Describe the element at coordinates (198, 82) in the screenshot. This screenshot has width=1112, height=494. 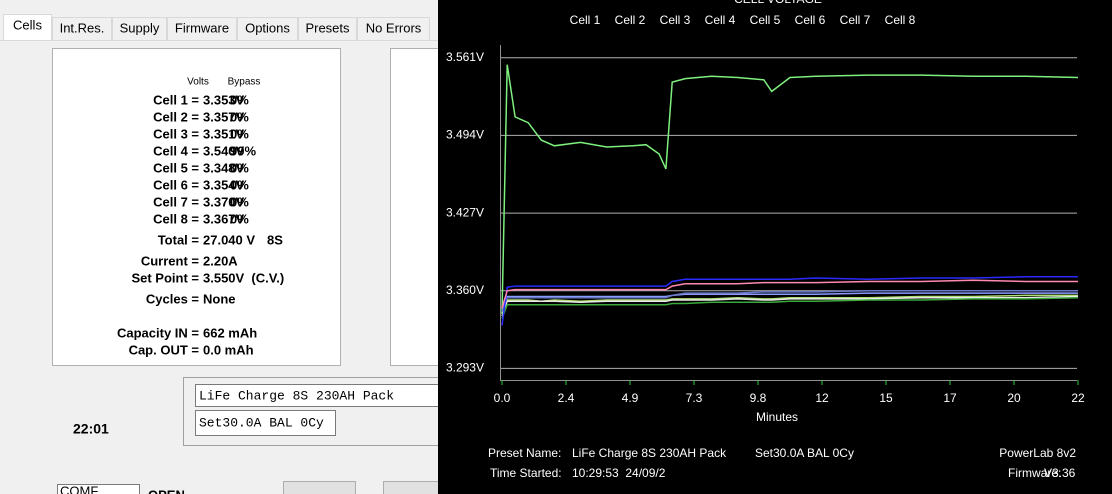
I see `column-header: Volts` at that location.